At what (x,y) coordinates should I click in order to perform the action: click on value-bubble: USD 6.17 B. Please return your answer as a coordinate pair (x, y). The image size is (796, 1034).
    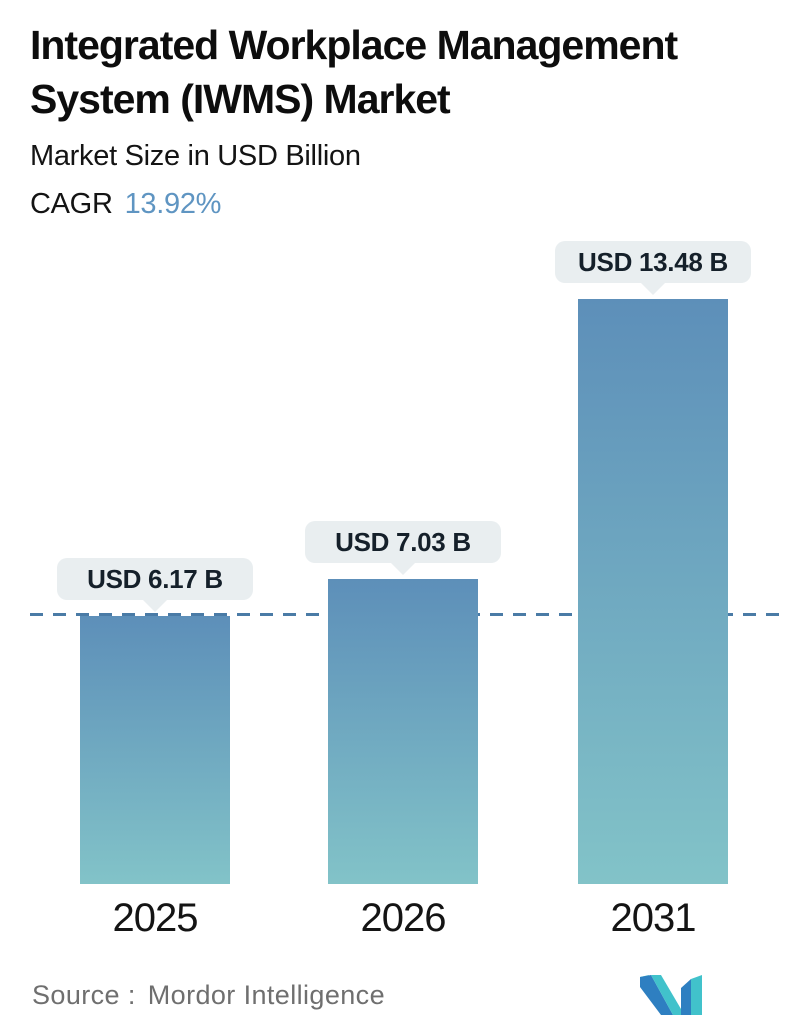
    Looking at the image, I should click on (155, 585).